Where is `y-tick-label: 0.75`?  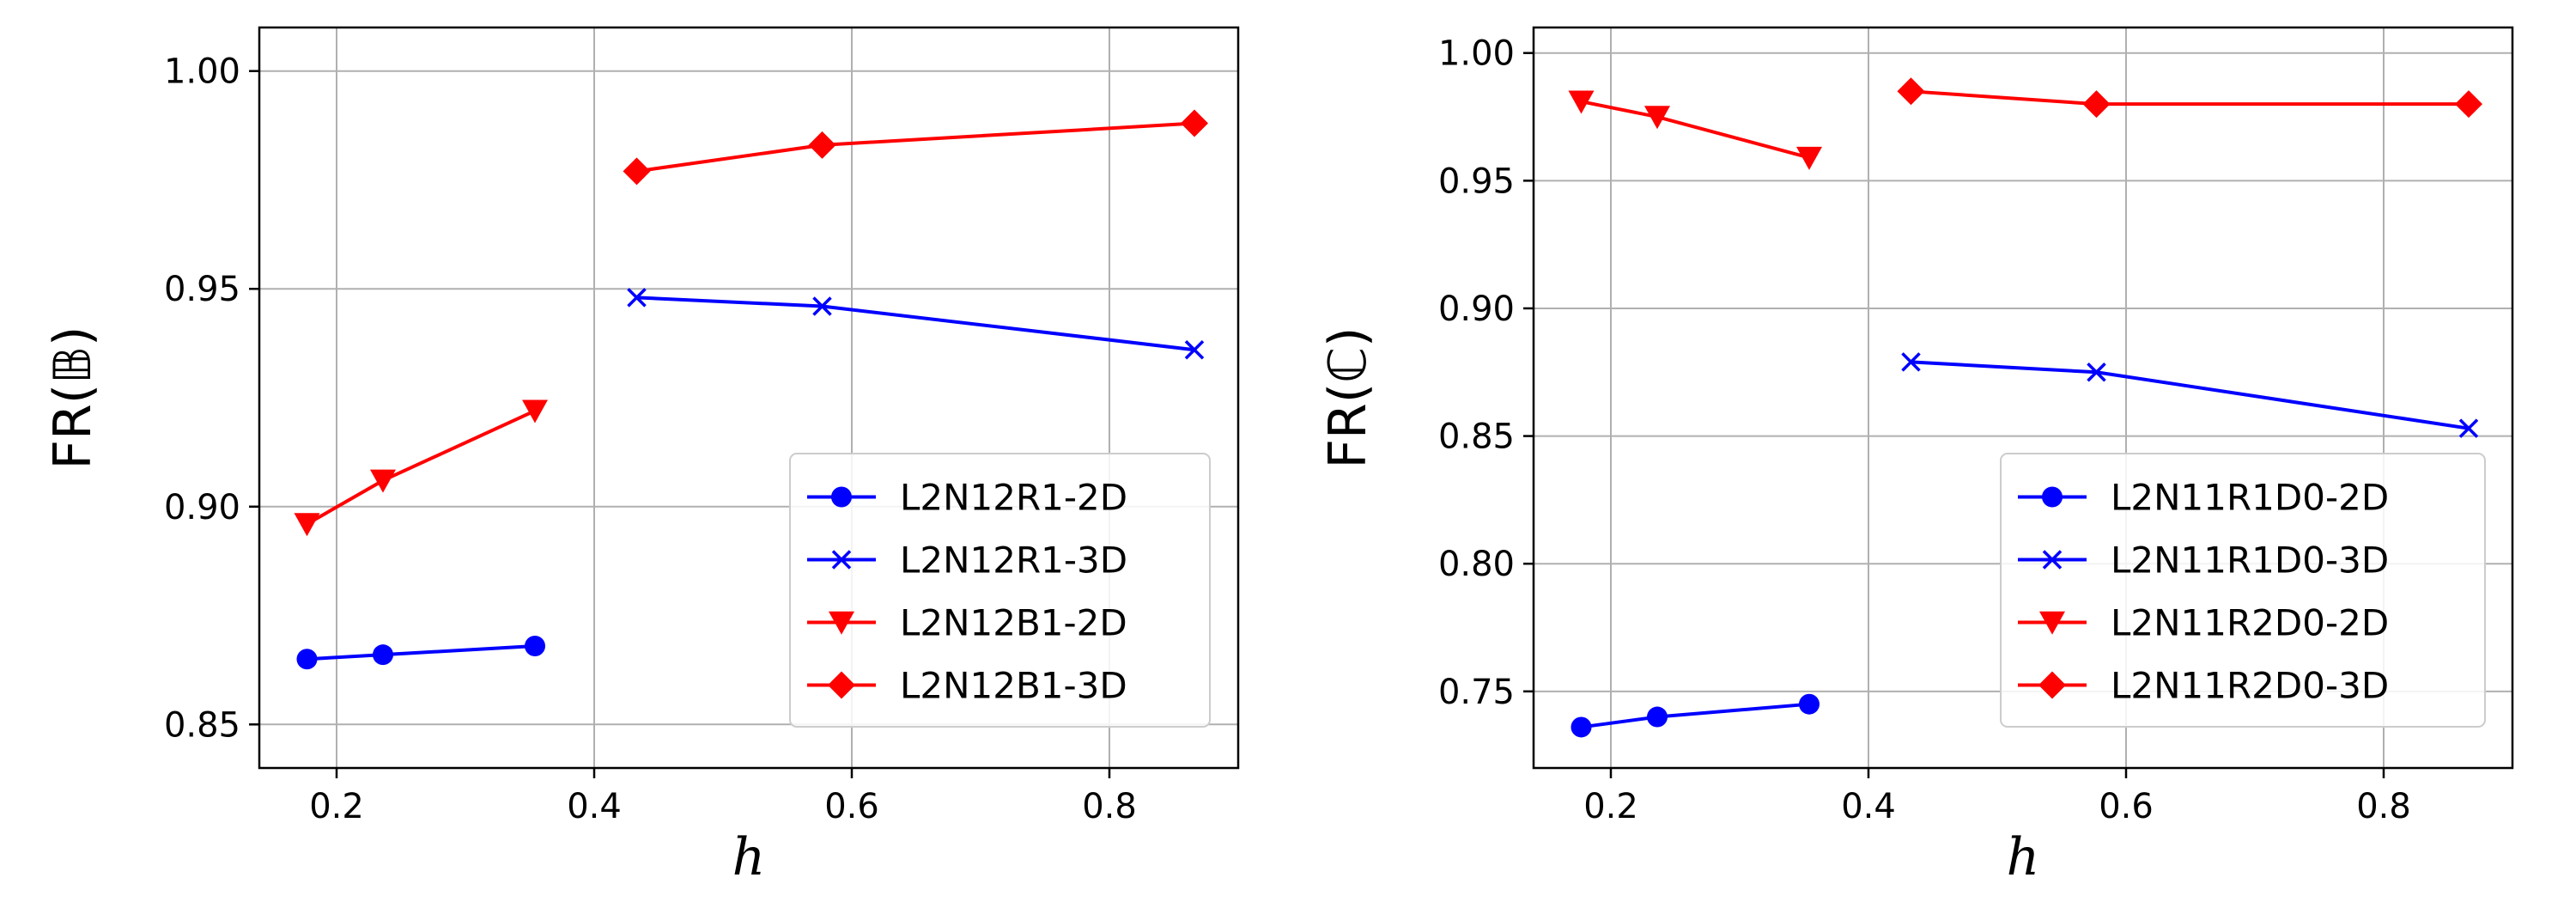
y-tick-label: 0.75 is located at coordinates (1477, 692).